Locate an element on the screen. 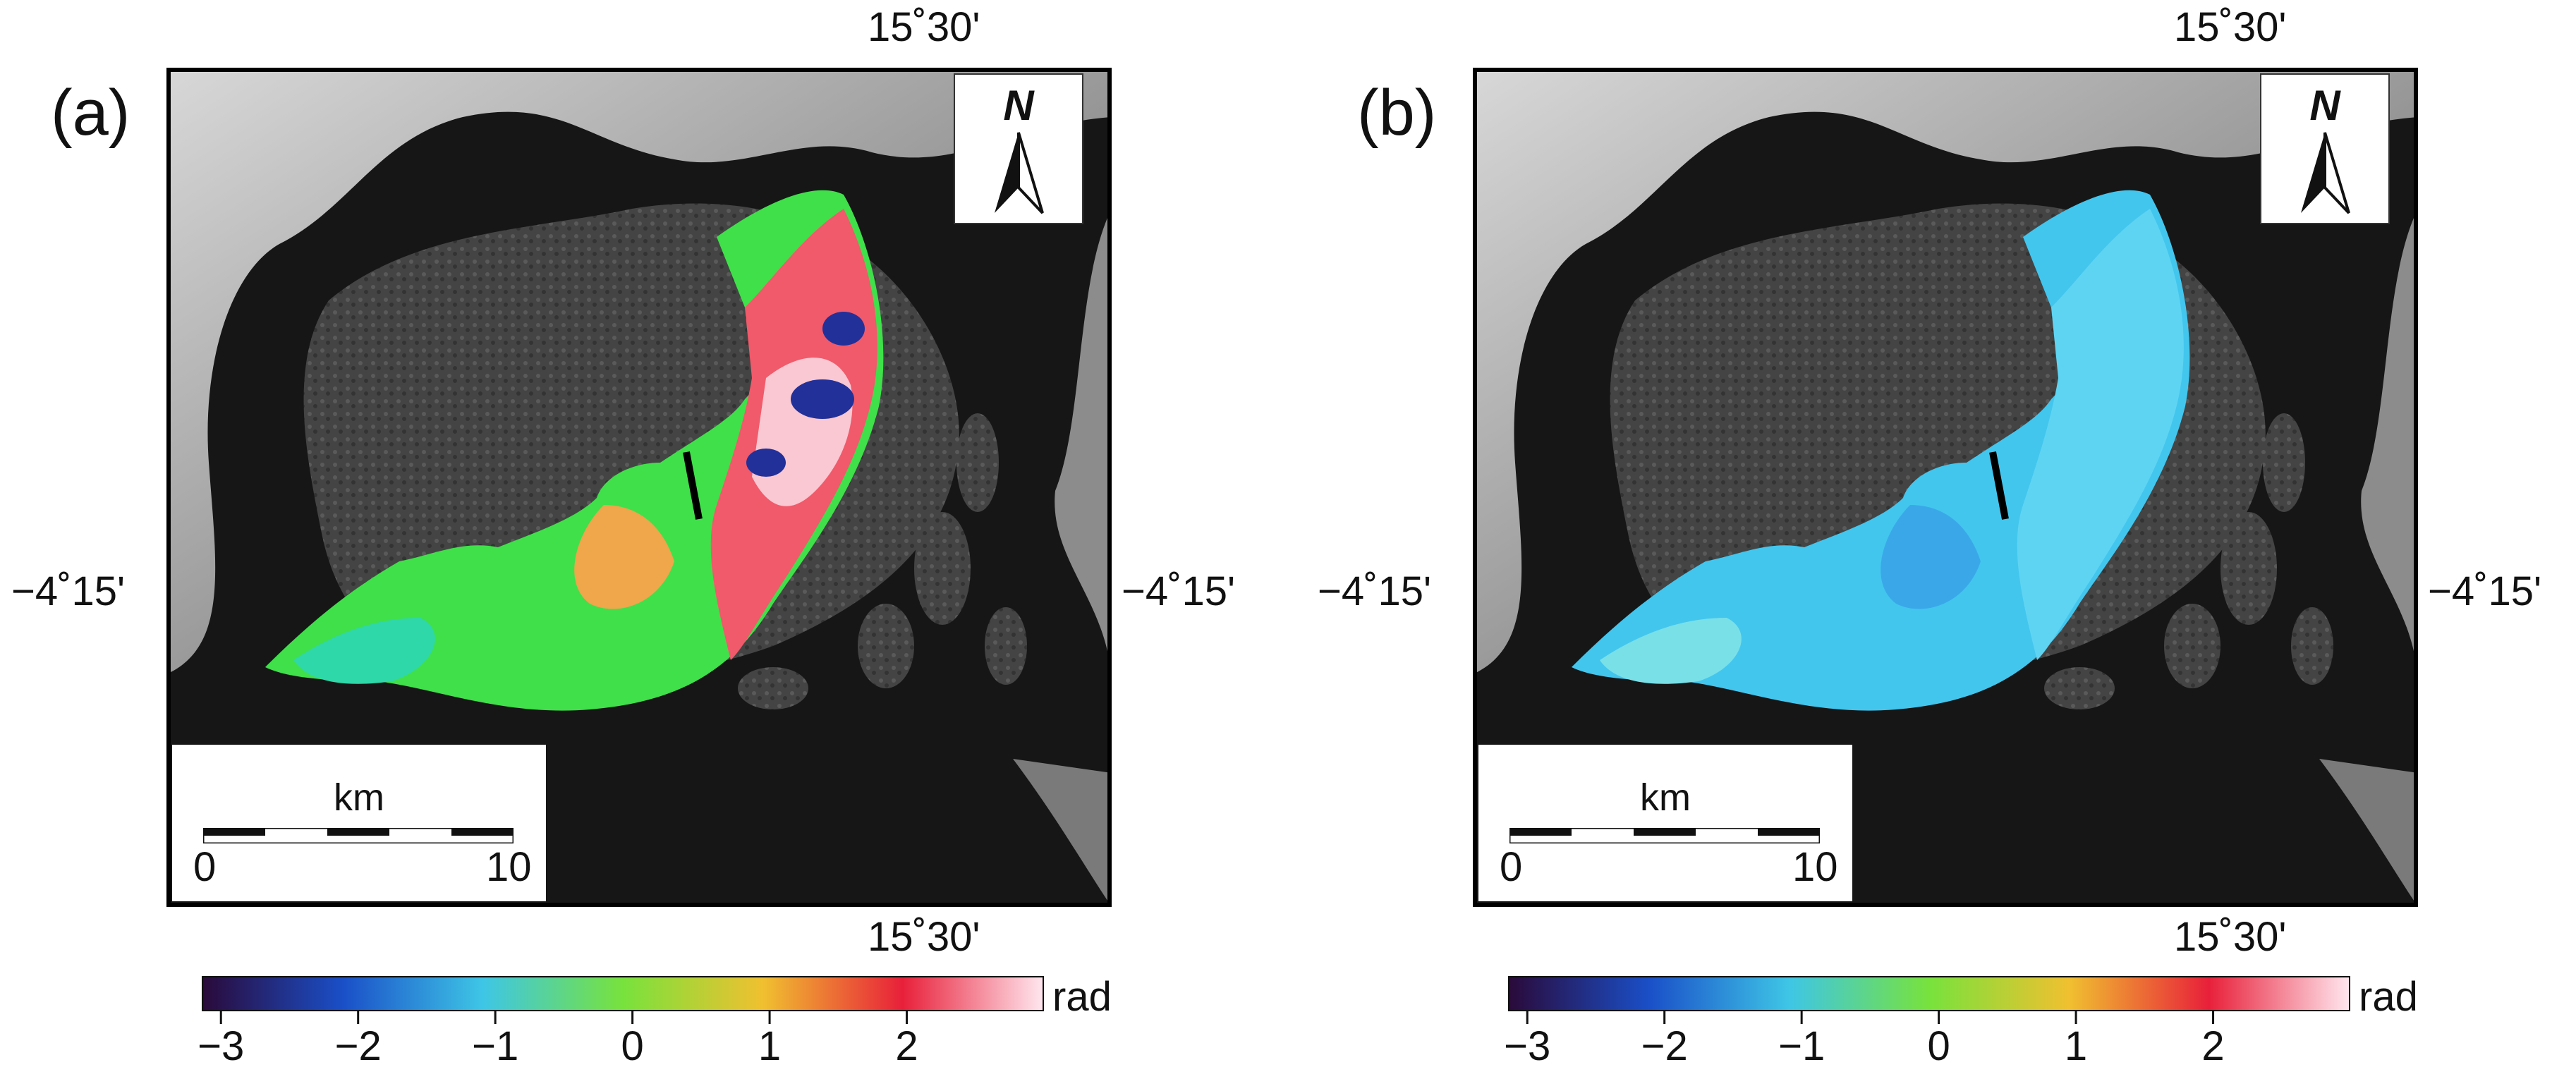 The image size is (2576, 1079). panel-label: (a) is located at coordinates (90, 113).